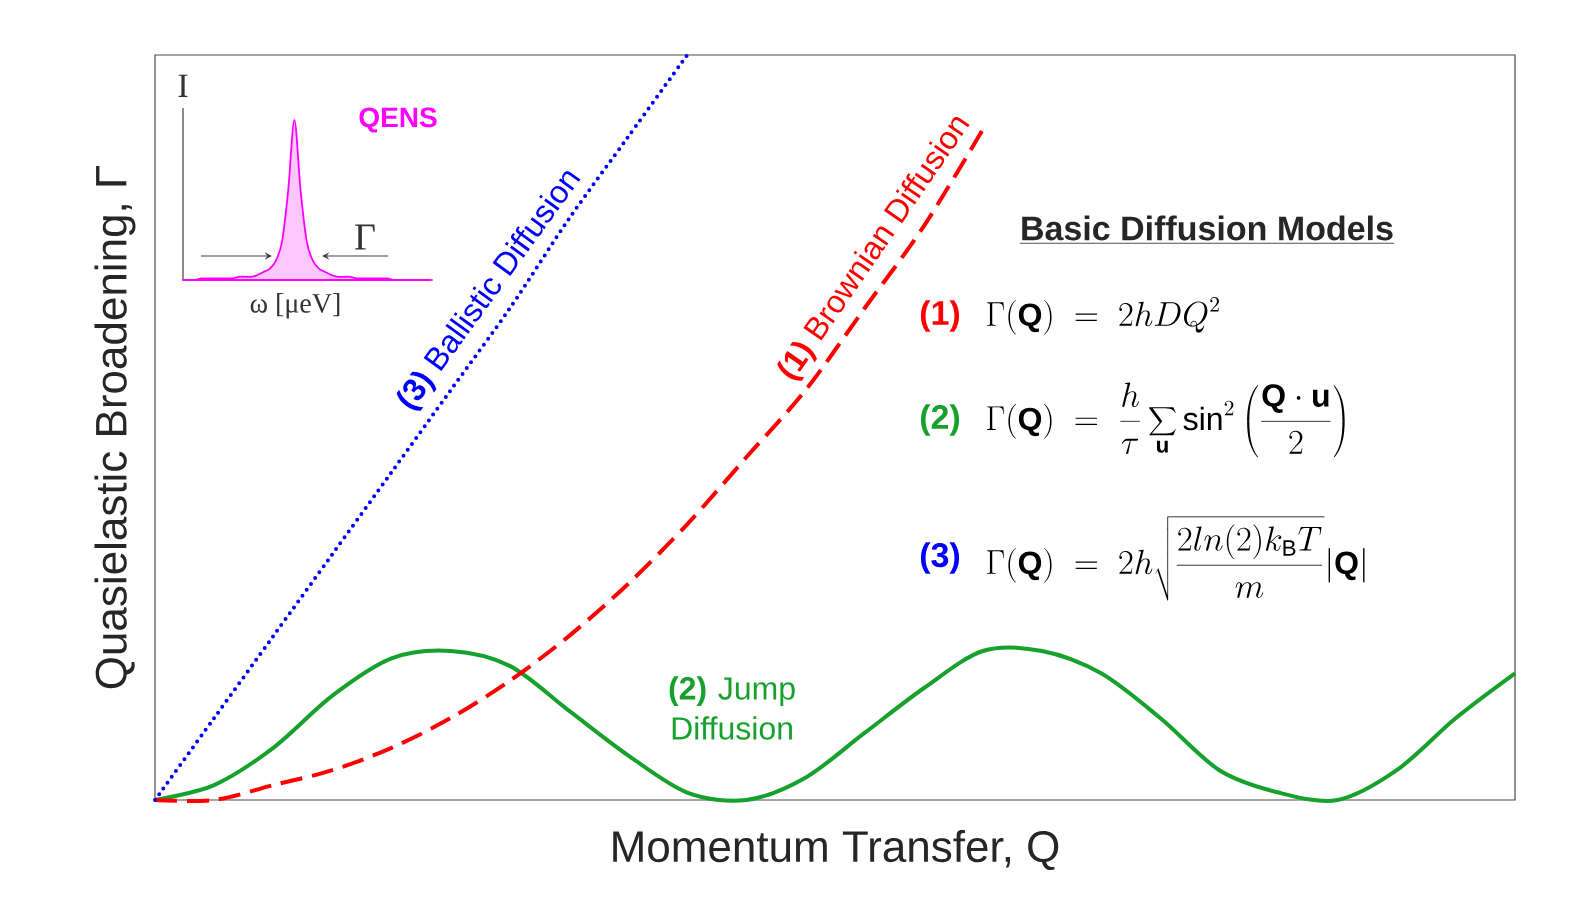  Describe the element at coordinates (115, 427) in the screenshot. I see `y-axis-title: Quasielastic Broadening, Γ` at that location.